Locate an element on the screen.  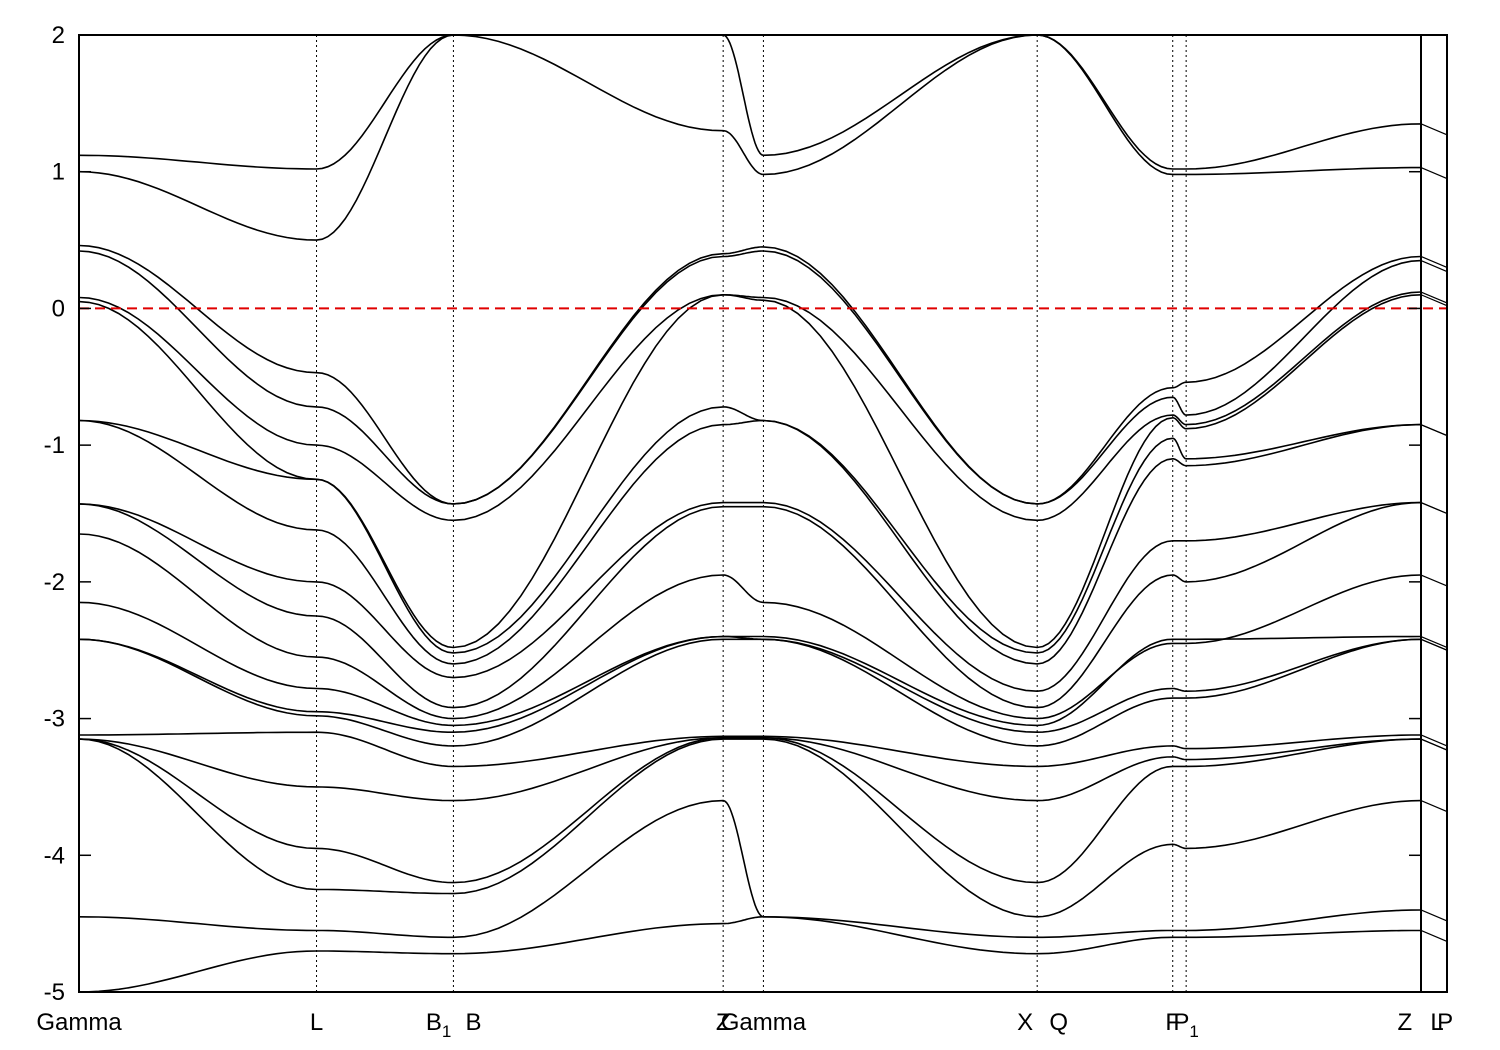
y-tick-label-0: 2 is located at coordinates (58, 35).